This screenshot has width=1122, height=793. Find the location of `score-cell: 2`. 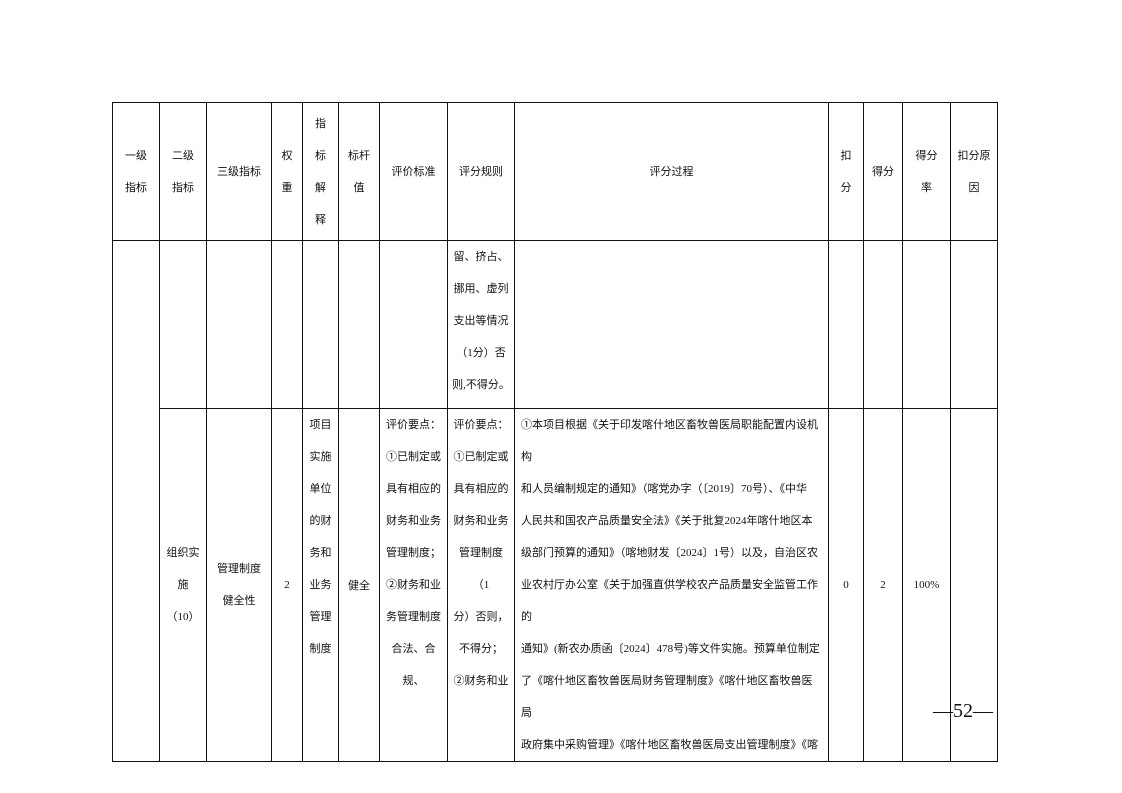

score-cell: 2 is located at coordinates (883, 585).